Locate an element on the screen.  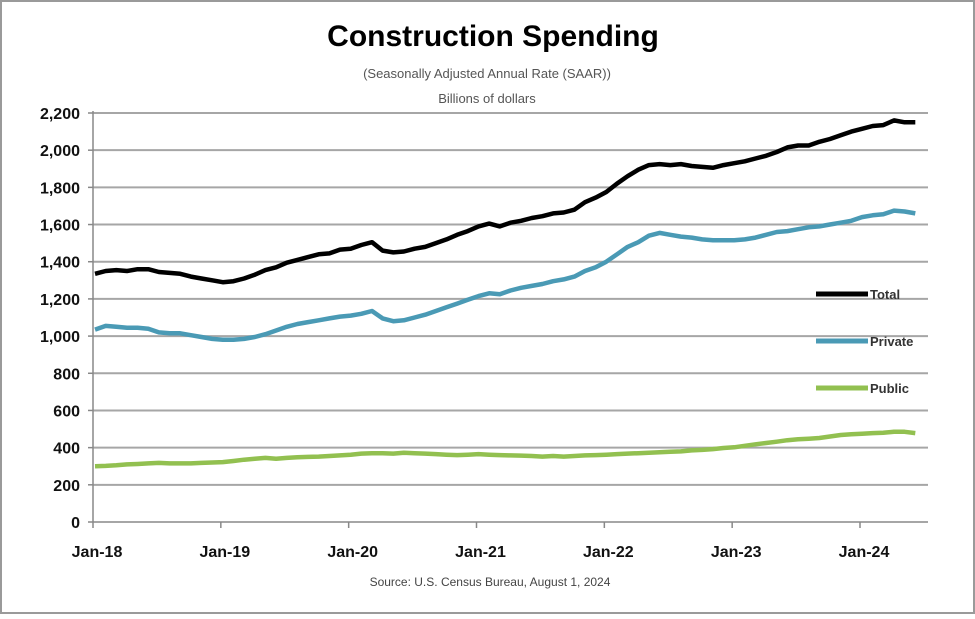
x-tick-label: Jan-21 is located at coordinates (480, 552).